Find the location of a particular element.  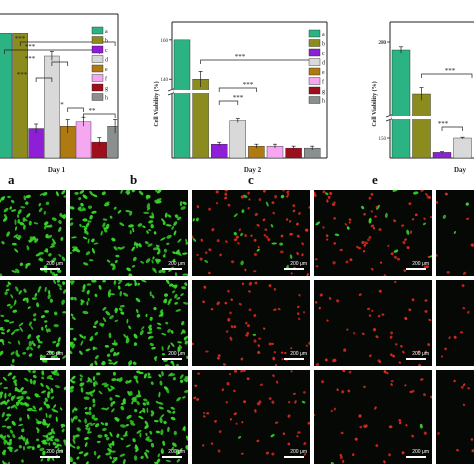

chart-0-legend-swatch-a is located at coordinates (97, 30).